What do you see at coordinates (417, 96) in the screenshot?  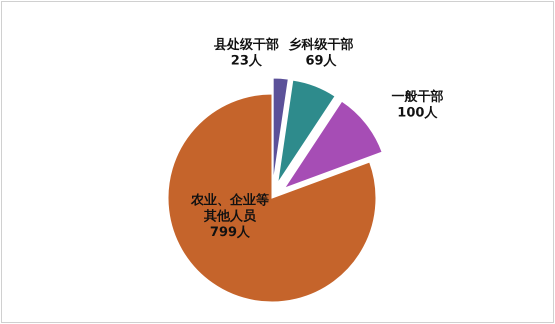 I see `slice-label: 一般干部` at bounding box center [417, 96].